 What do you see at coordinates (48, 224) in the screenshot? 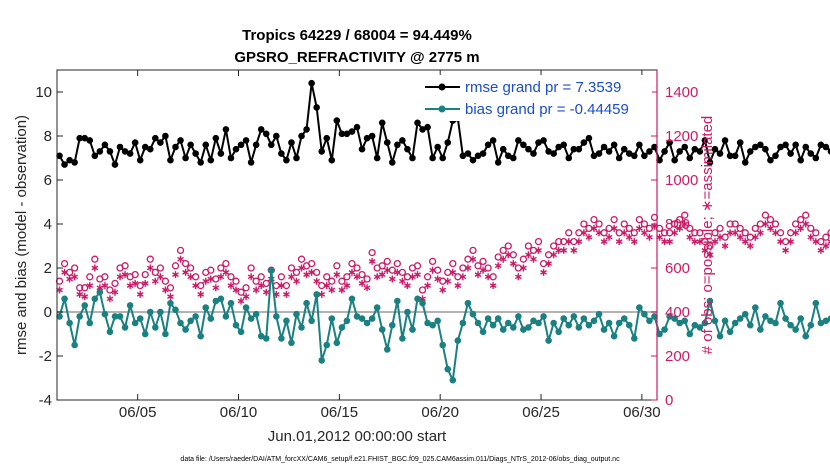
I see `y-tick-label: 4` at bounding box center [48, 224].